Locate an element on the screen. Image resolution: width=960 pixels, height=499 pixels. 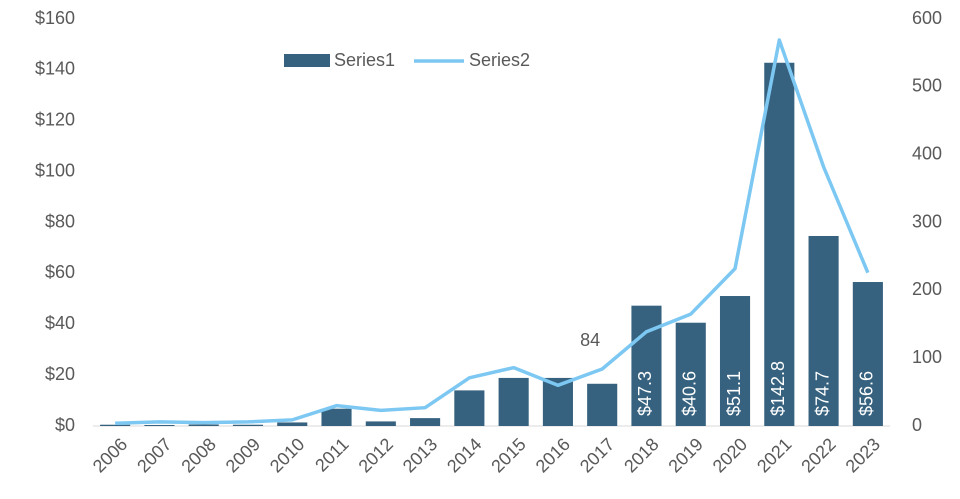
data-label: $142.8 is located at coordinates (778, 388).